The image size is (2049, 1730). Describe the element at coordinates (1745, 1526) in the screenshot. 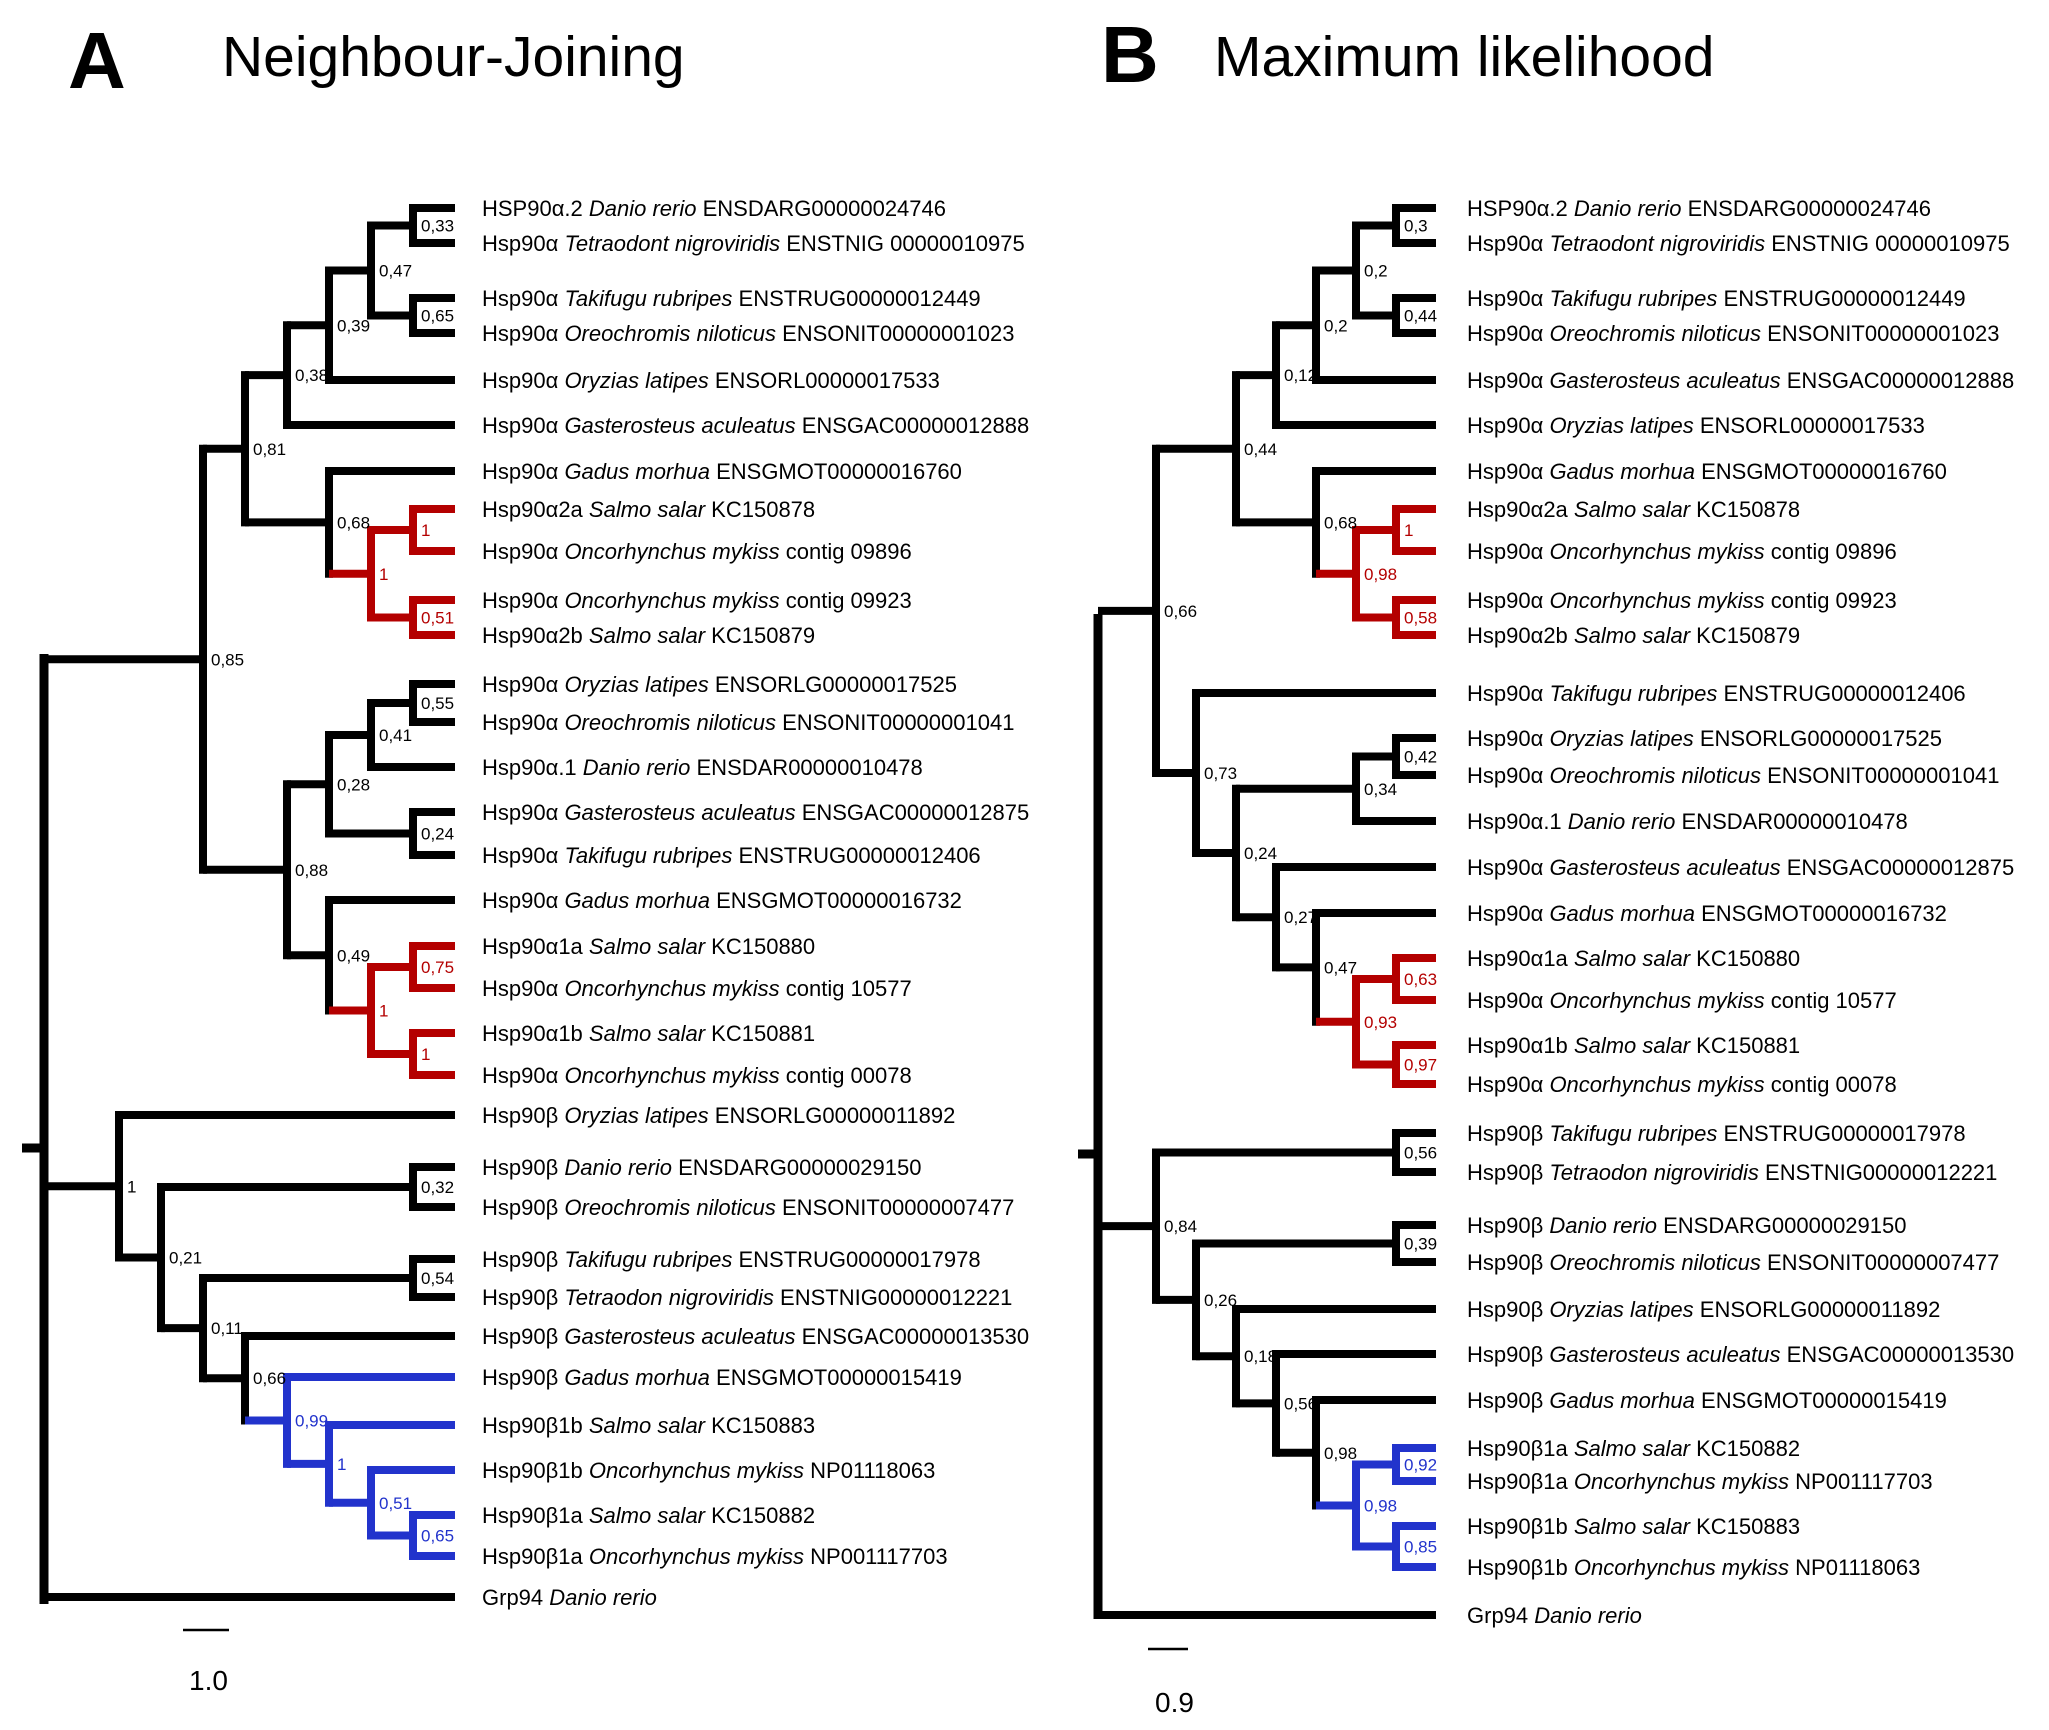

I see `leaf-accession: KC150883` at that location.